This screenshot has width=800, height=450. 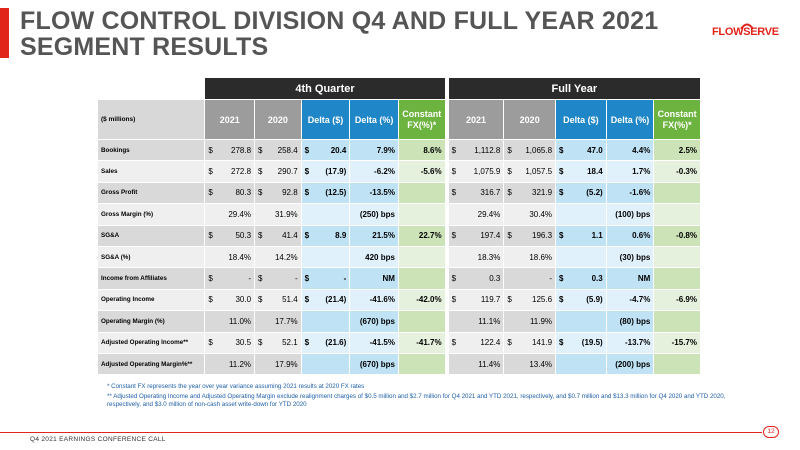 I want to click on cell-value: 125.6, so click(x=542, y=300).